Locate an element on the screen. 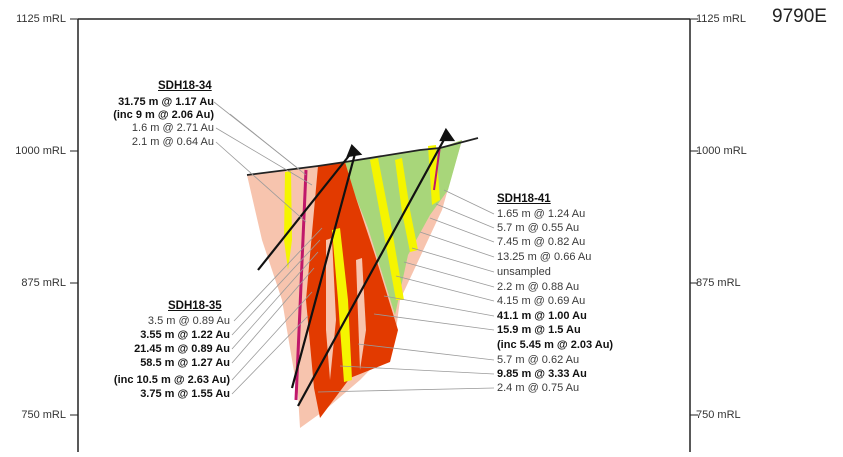 This screenshot has width=843, height=457. intercept-sdh18-41-9: 15.9 m @ 1.5 Au is located at coordinates (539, 330).